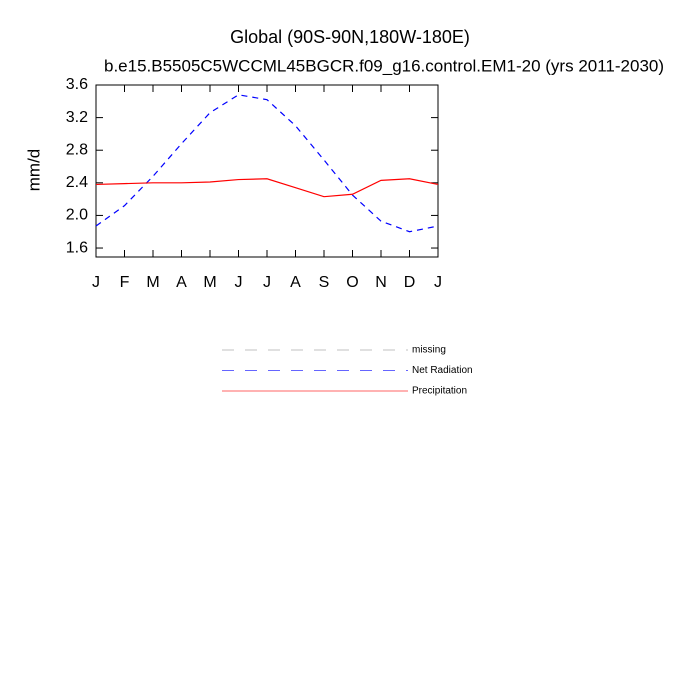 The height and width of the screenshot is (700, 700). What do you see at coordinates (77, 149) in the screenshot?
I see `y-tick-label: 2.8` at bounding box center [77, 149].